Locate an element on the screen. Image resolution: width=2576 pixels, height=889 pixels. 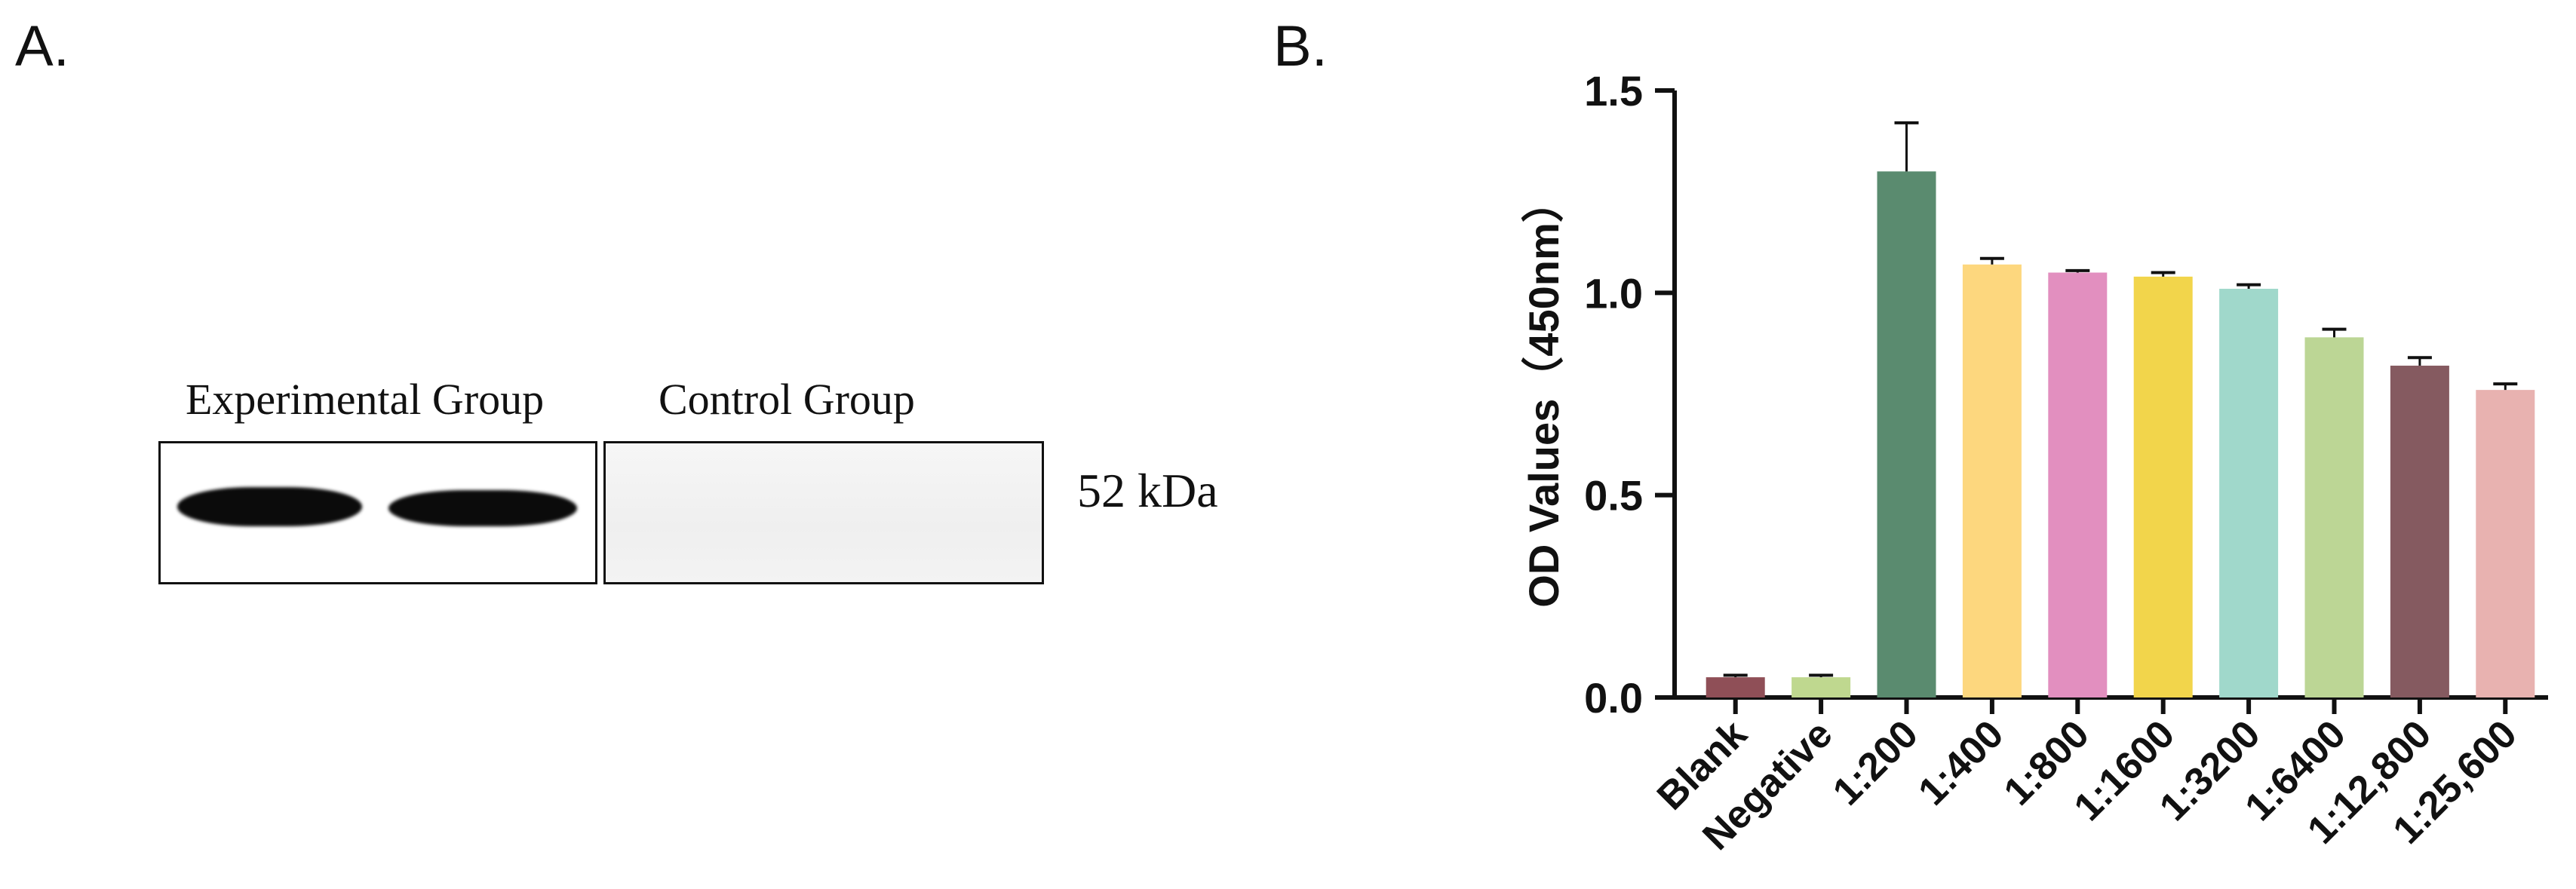
experimental-blot is located at coordinates (377, 512).